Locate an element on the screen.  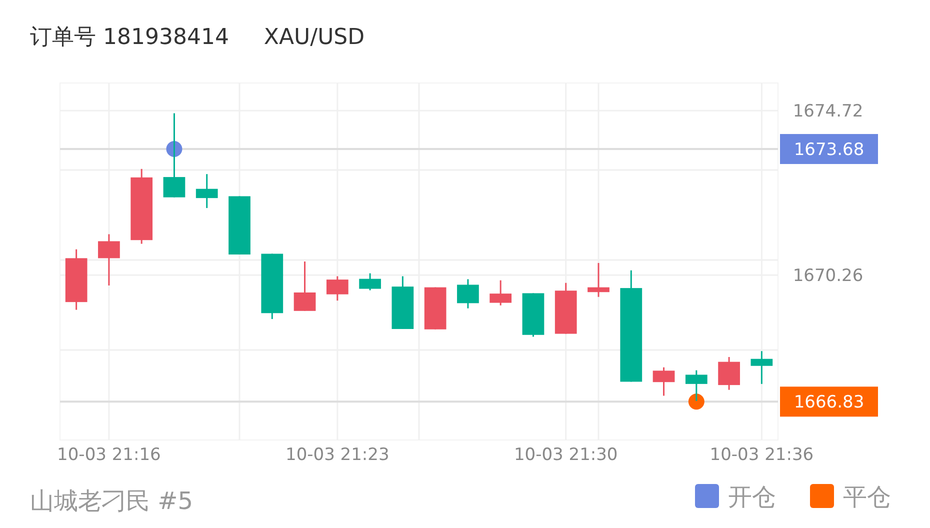
x-tick-label: 10-03 21:30 is located at coordinates (566, 455).